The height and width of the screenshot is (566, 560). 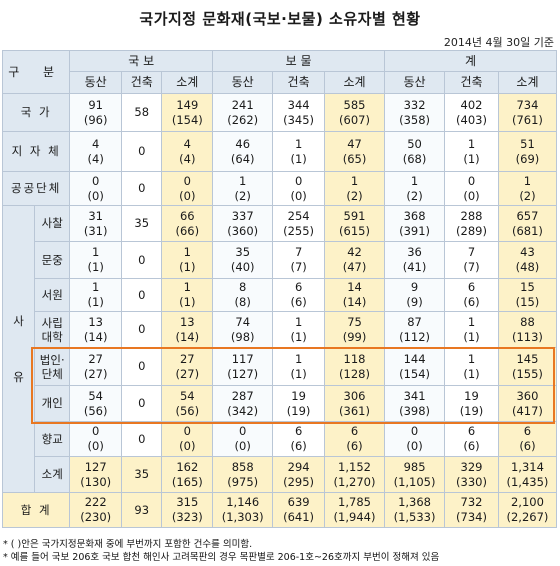 What do you see at coordinates (96, 517) in the screenshot?
I see `cell-subnumber-count: (230)` at bounding box center [96, 517].